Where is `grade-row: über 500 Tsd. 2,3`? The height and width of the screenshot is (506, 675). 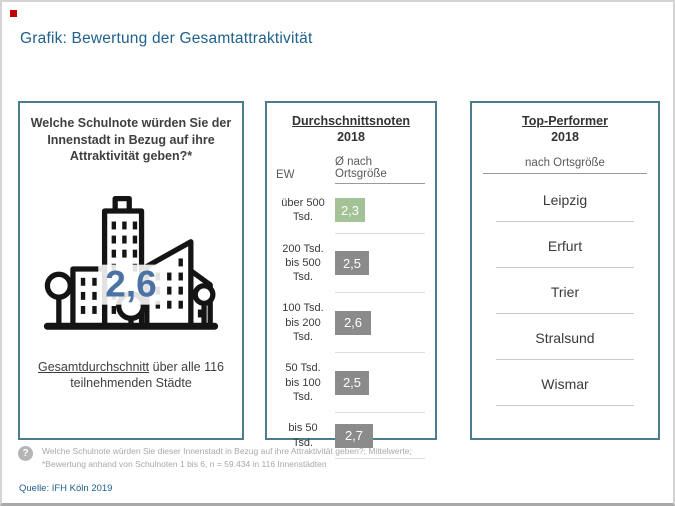 grade-row: über 500 Tsd. 2,3 is located at coordinates (350, 210).